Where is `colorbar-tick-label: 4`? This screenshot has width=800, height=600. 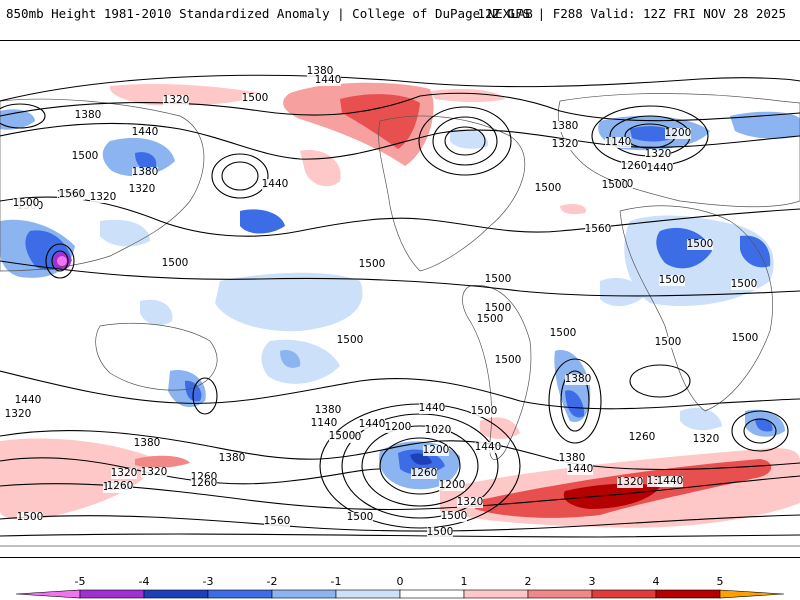
colorbar-tick-label: 4 is located at coordinates (656, 581).